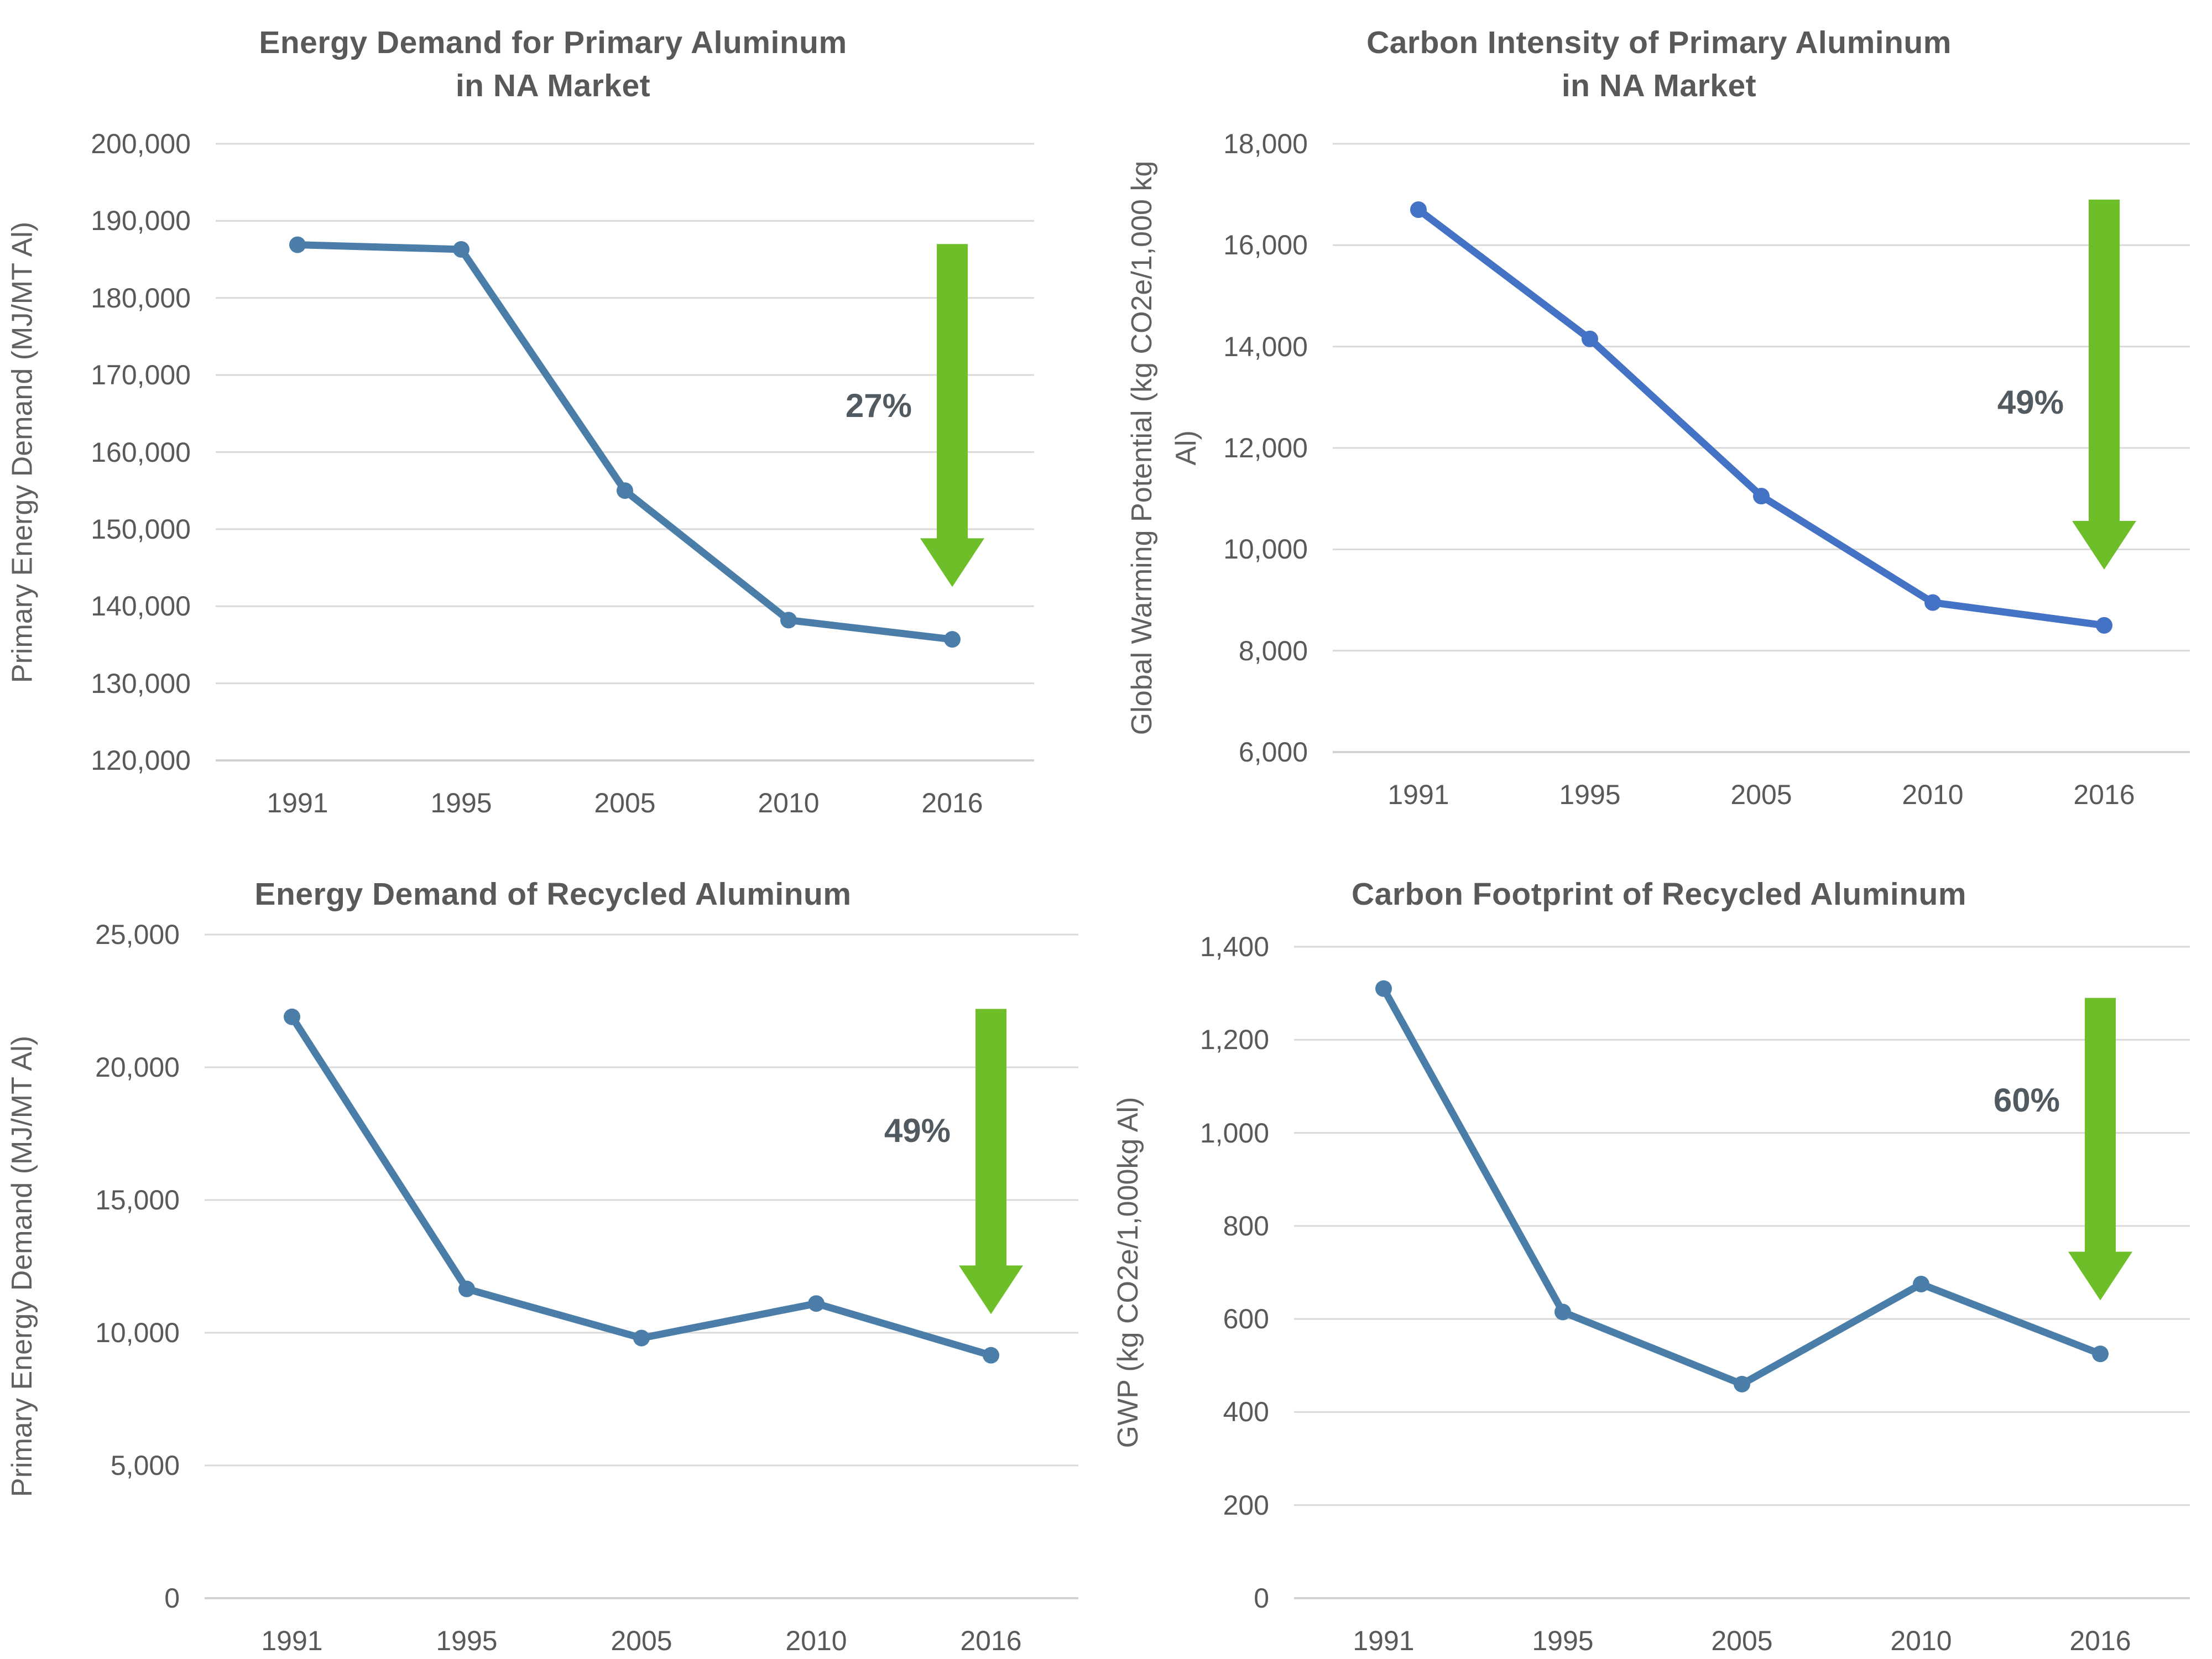 The width and height of the screenshot is (2212, 1659). I want to click on y-tick-label: 1,000, so click(1234, 1133).